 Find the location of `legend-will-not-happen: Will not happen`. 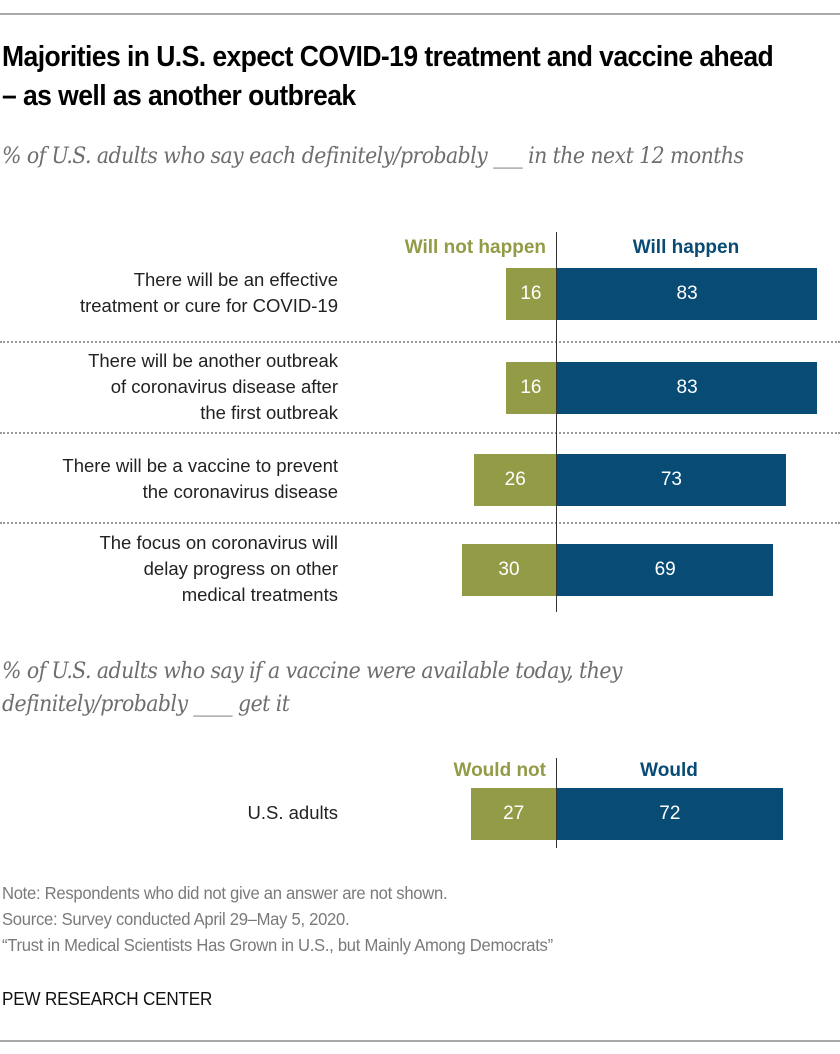

legend-will-not-happen: Will not happen is located at coordinates (475, 247).